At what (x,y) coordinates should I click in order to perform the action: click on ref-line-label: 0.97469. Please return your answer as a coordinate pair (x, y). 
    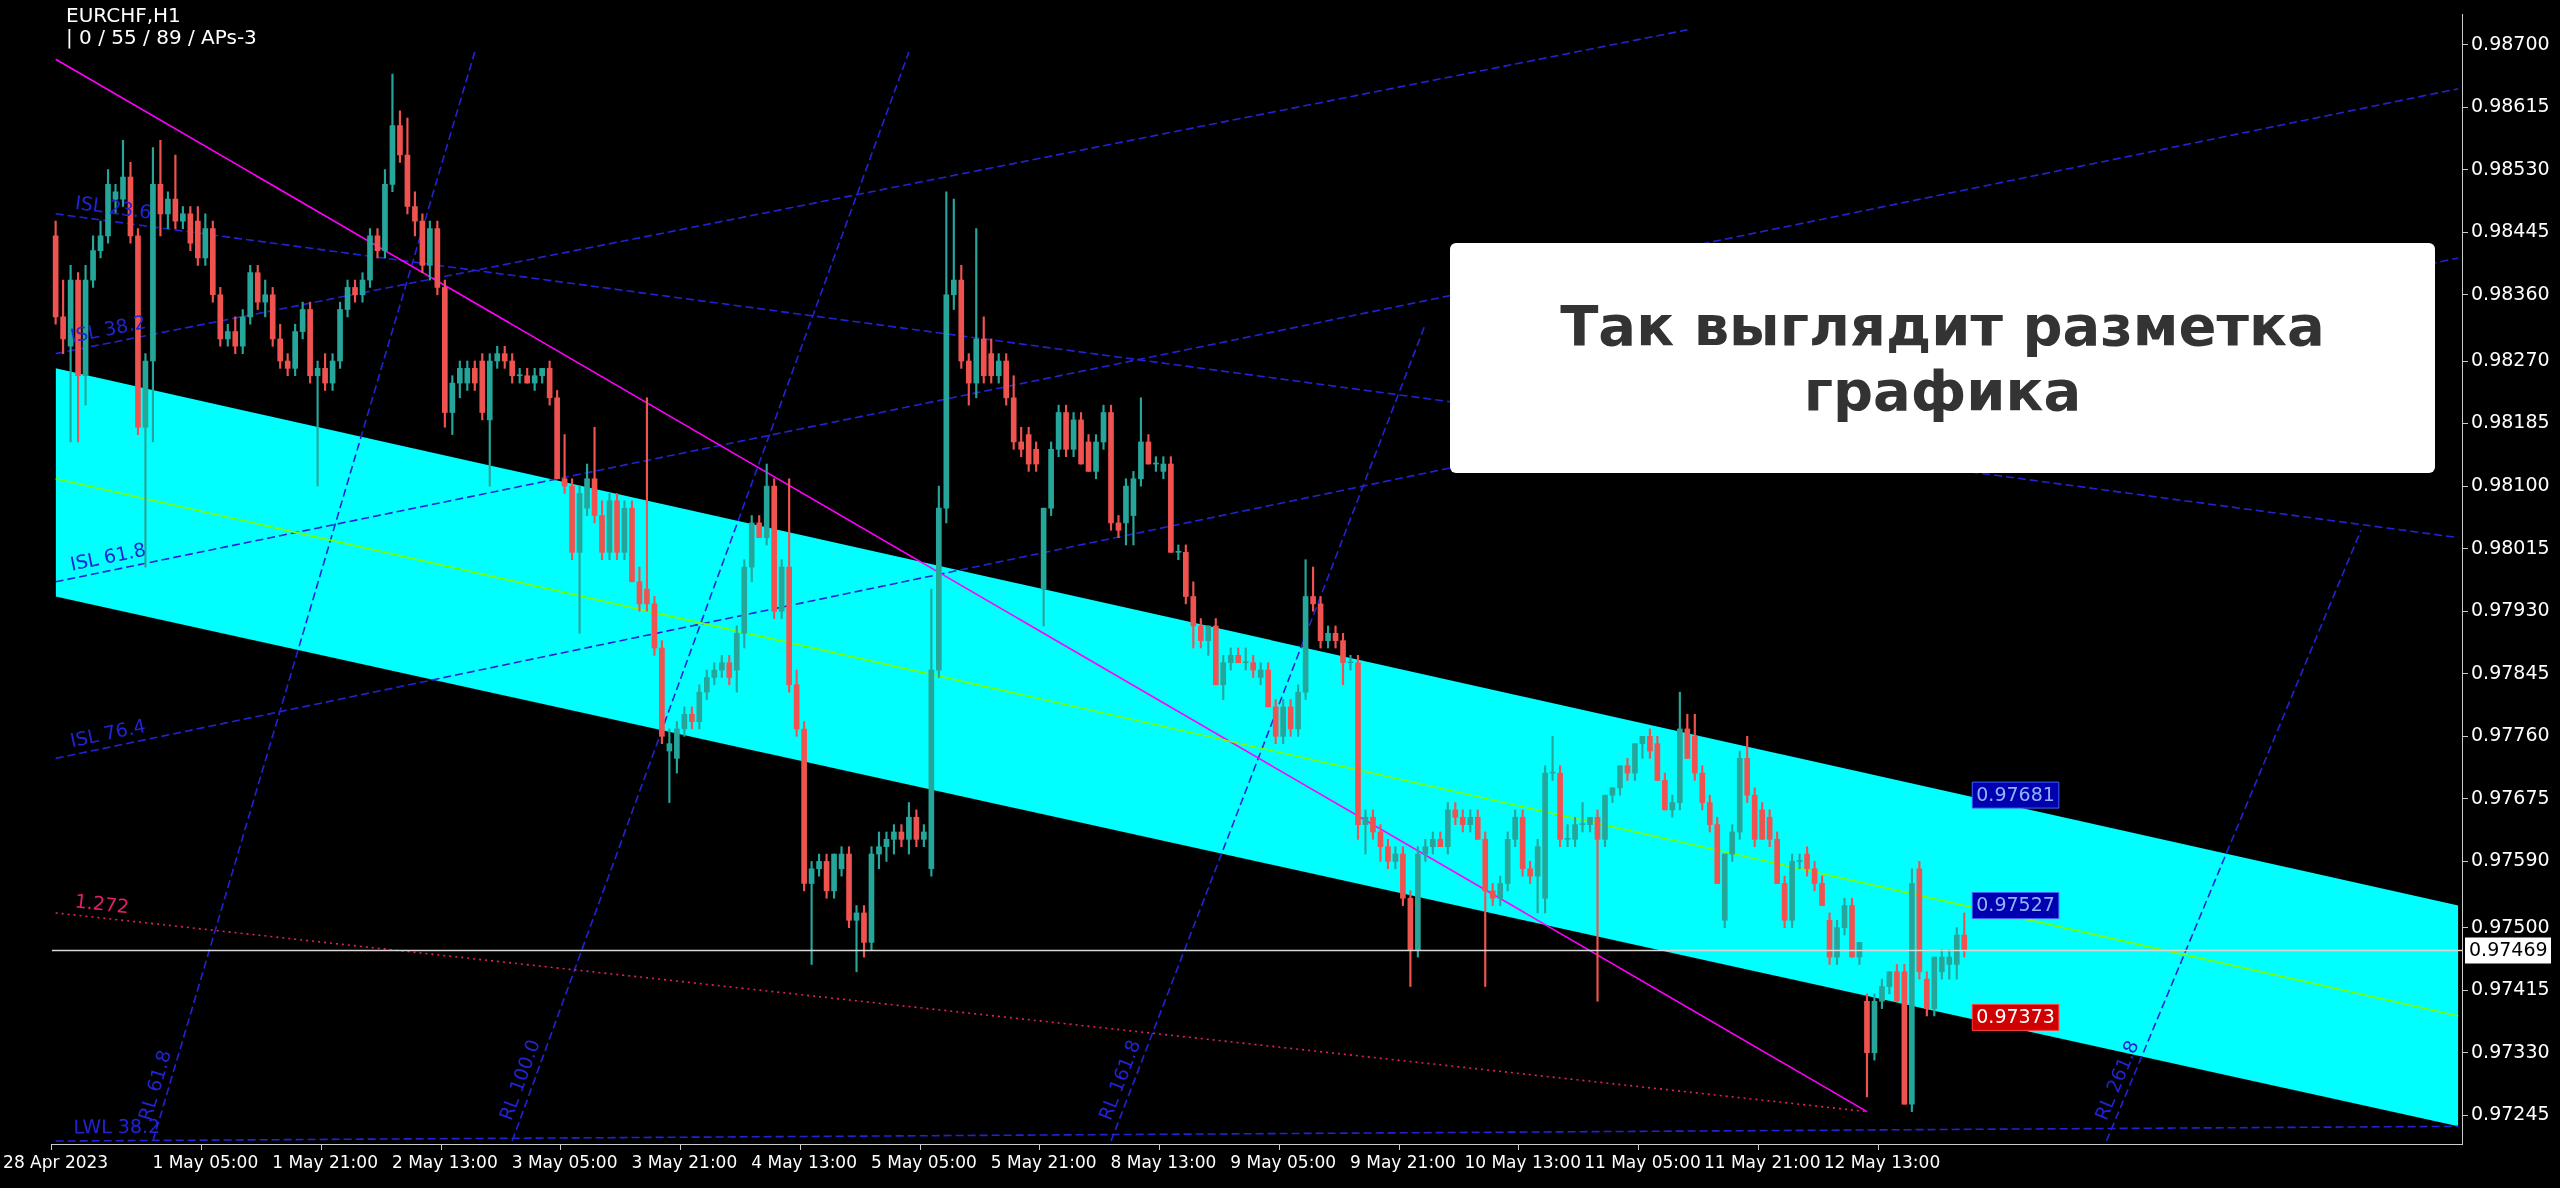
    Looking at the image, I should click on (2508, 949).